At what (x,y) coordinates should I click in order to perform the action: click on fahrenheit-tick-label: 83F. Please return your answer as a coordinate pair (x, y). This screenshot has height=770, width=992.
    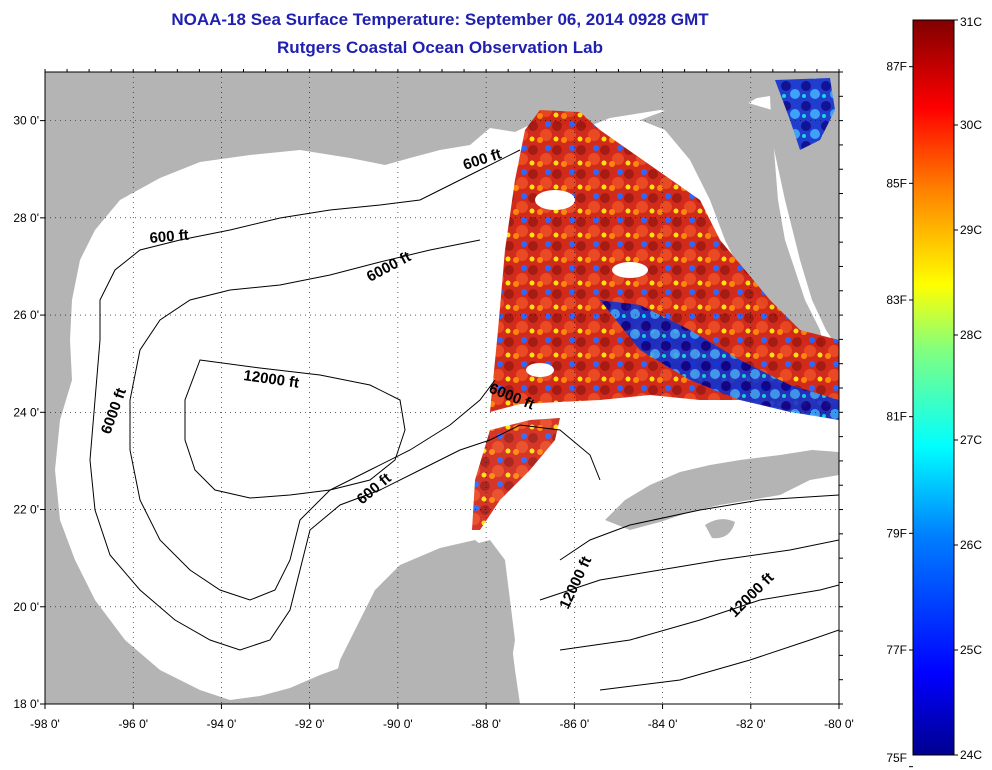
    Looking at the image, I should click on (896, 300).